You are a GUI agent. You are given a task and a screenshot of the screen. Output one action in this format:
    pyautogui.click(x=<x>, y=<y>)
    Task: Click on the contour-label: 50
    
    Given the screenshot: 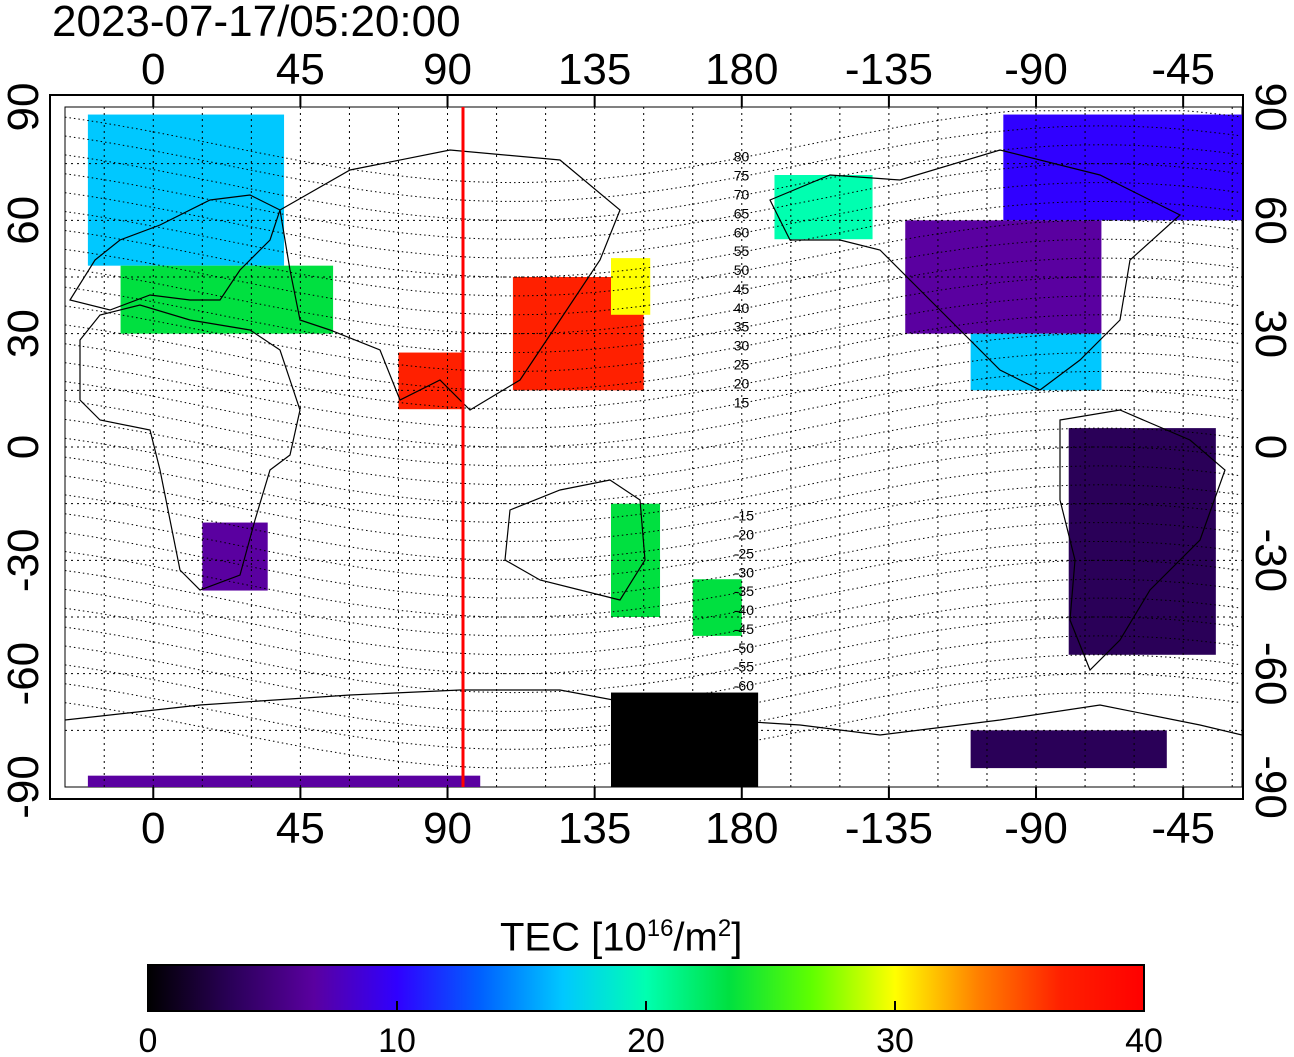 What is the action you would take?
    pyautogui.click(x=742, y=270)
    